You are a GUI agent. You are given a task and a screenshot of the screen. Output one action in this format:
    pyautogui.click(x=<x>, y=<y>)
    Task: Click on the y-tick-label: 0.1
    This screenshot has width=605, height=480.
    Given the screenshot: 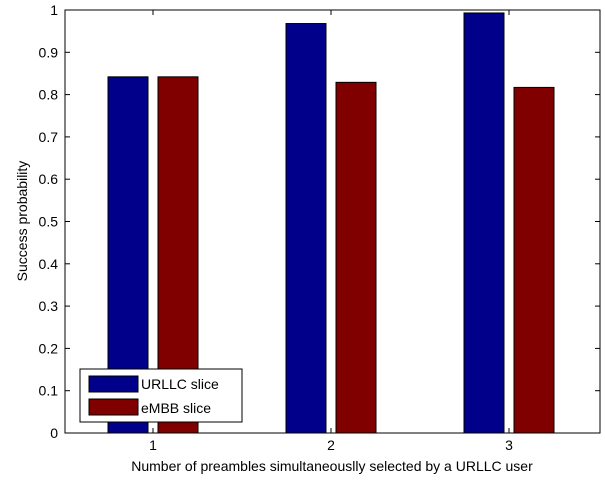 What is the action you would take?
    pyautogui.click(x=49, y=391)
    